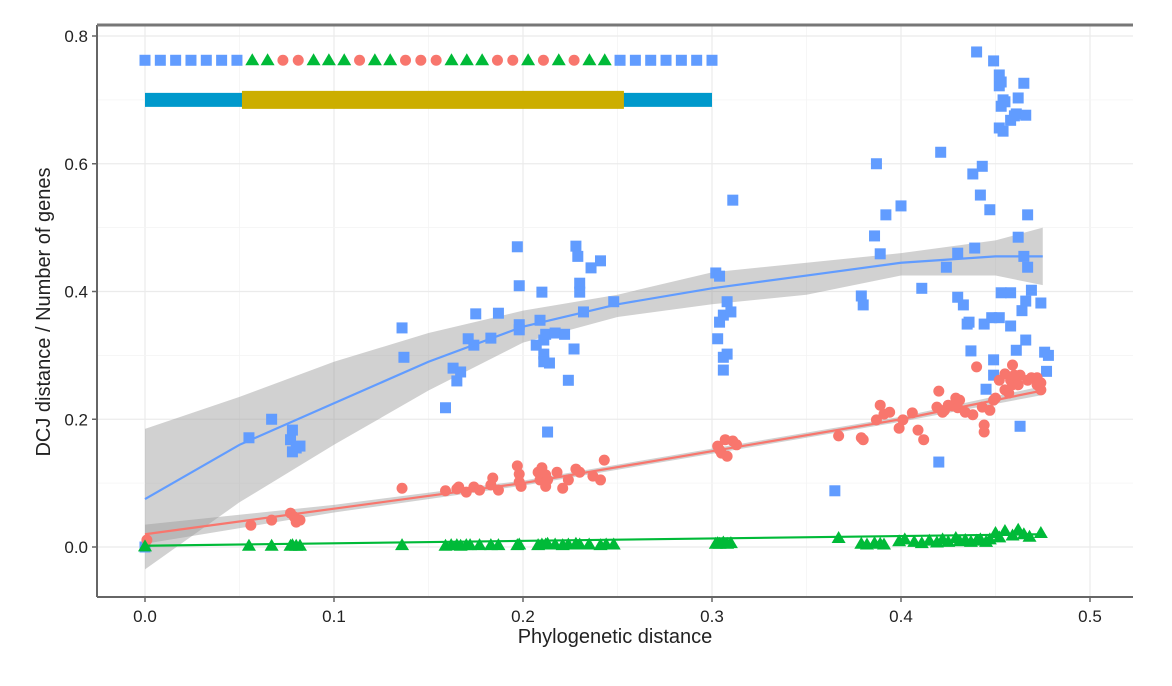 This screenshot has width=1172, height=686. Describe the element at coordinates (523, 616) in the screenshot. I see `x-tick-label: 0.2` at that location.